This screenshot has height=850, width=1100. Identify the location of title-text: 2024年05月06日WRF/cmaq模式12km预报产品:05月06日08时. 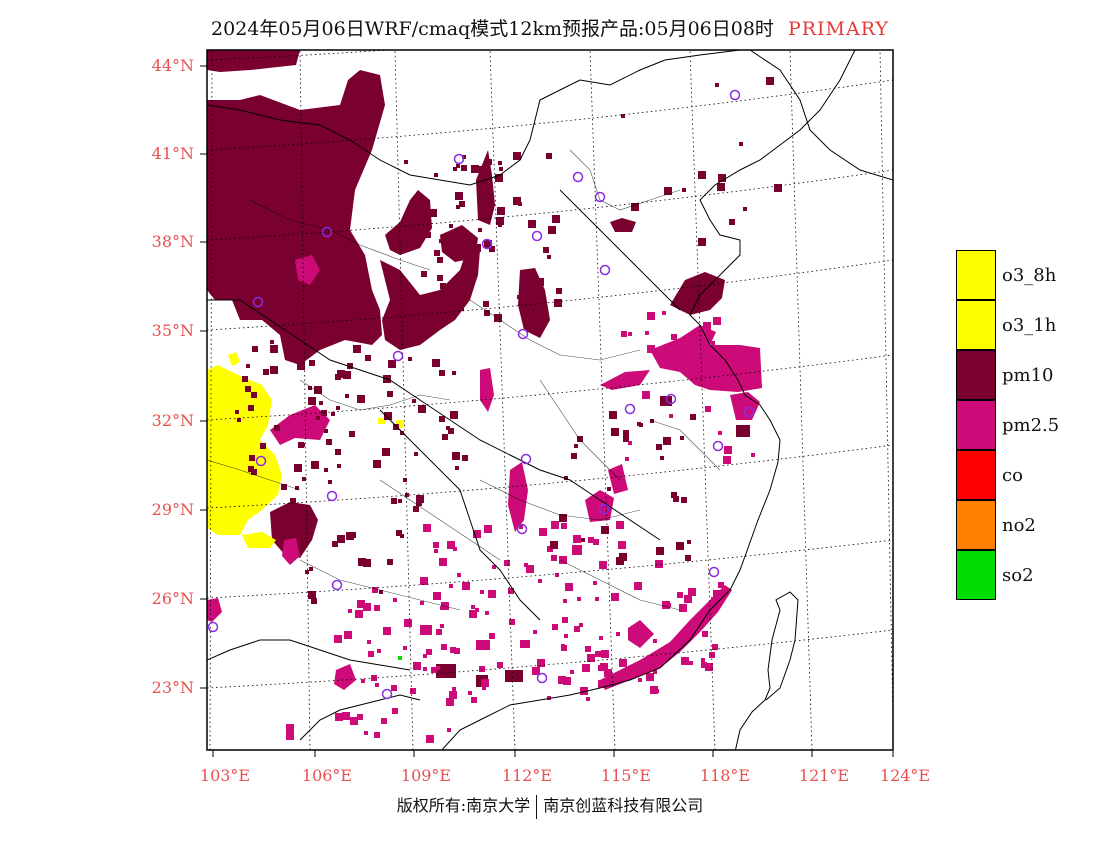
(492, 29).